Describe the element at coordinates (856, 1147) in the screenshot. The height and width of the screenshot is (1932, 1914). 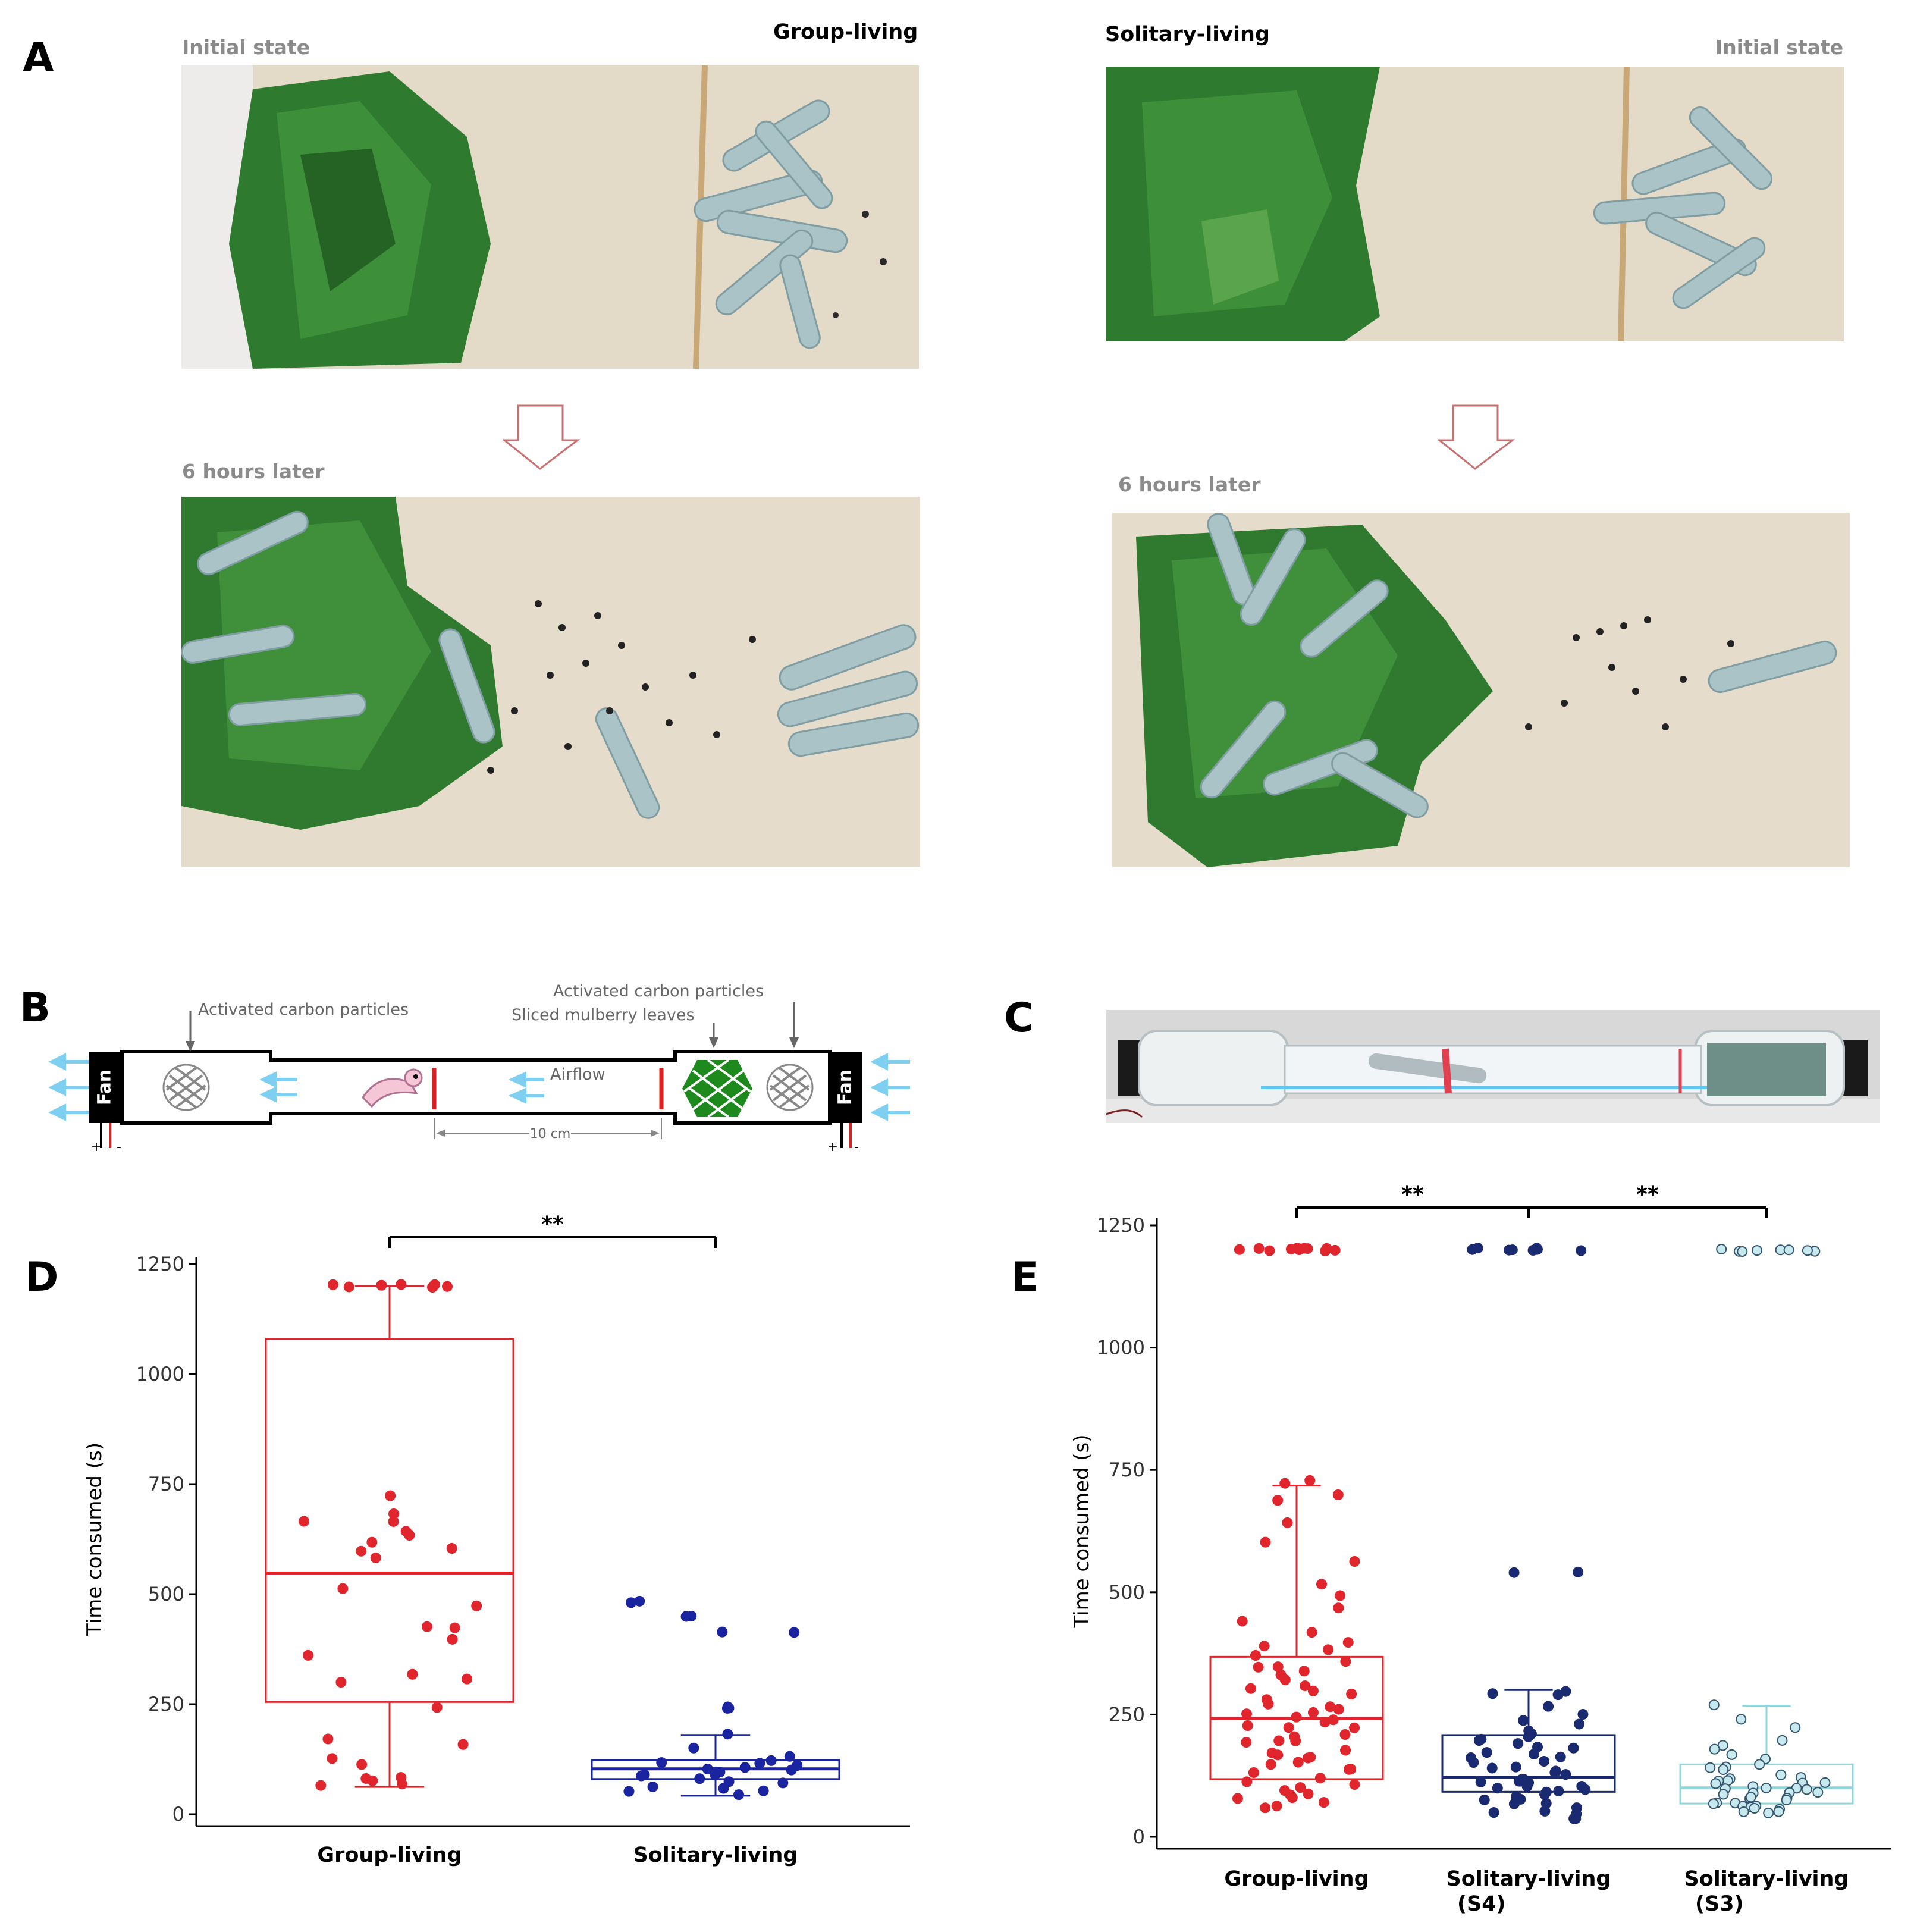
I see `fan-right-minus: -` at that location.